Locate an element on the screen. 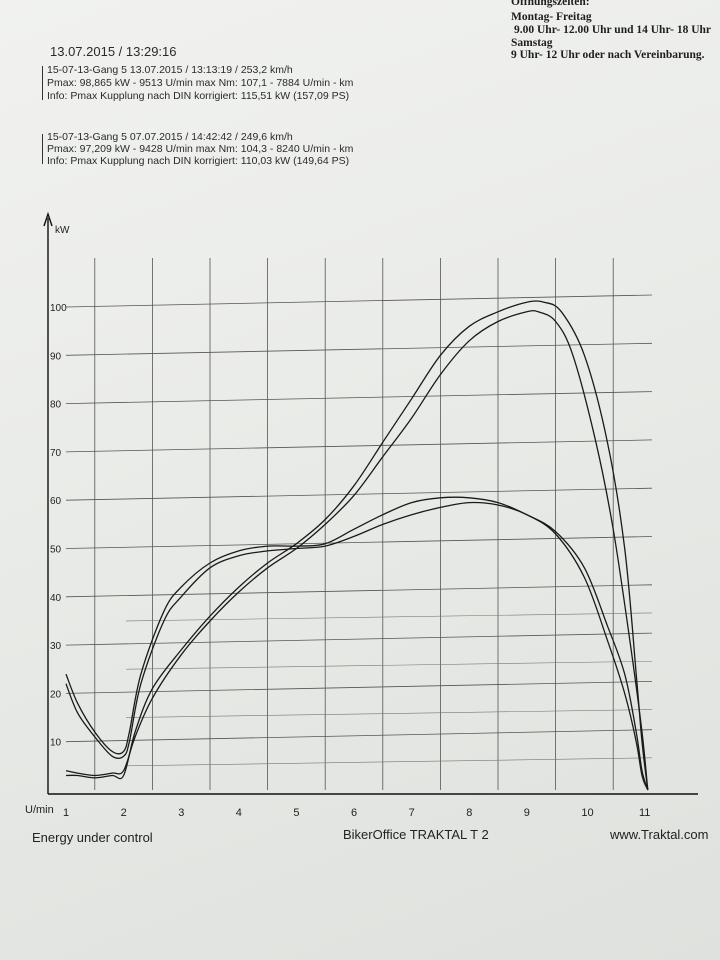 The height and width of the screenshot is (960, 720). x-tick-label: 2 is located at coordinates (124, 813).